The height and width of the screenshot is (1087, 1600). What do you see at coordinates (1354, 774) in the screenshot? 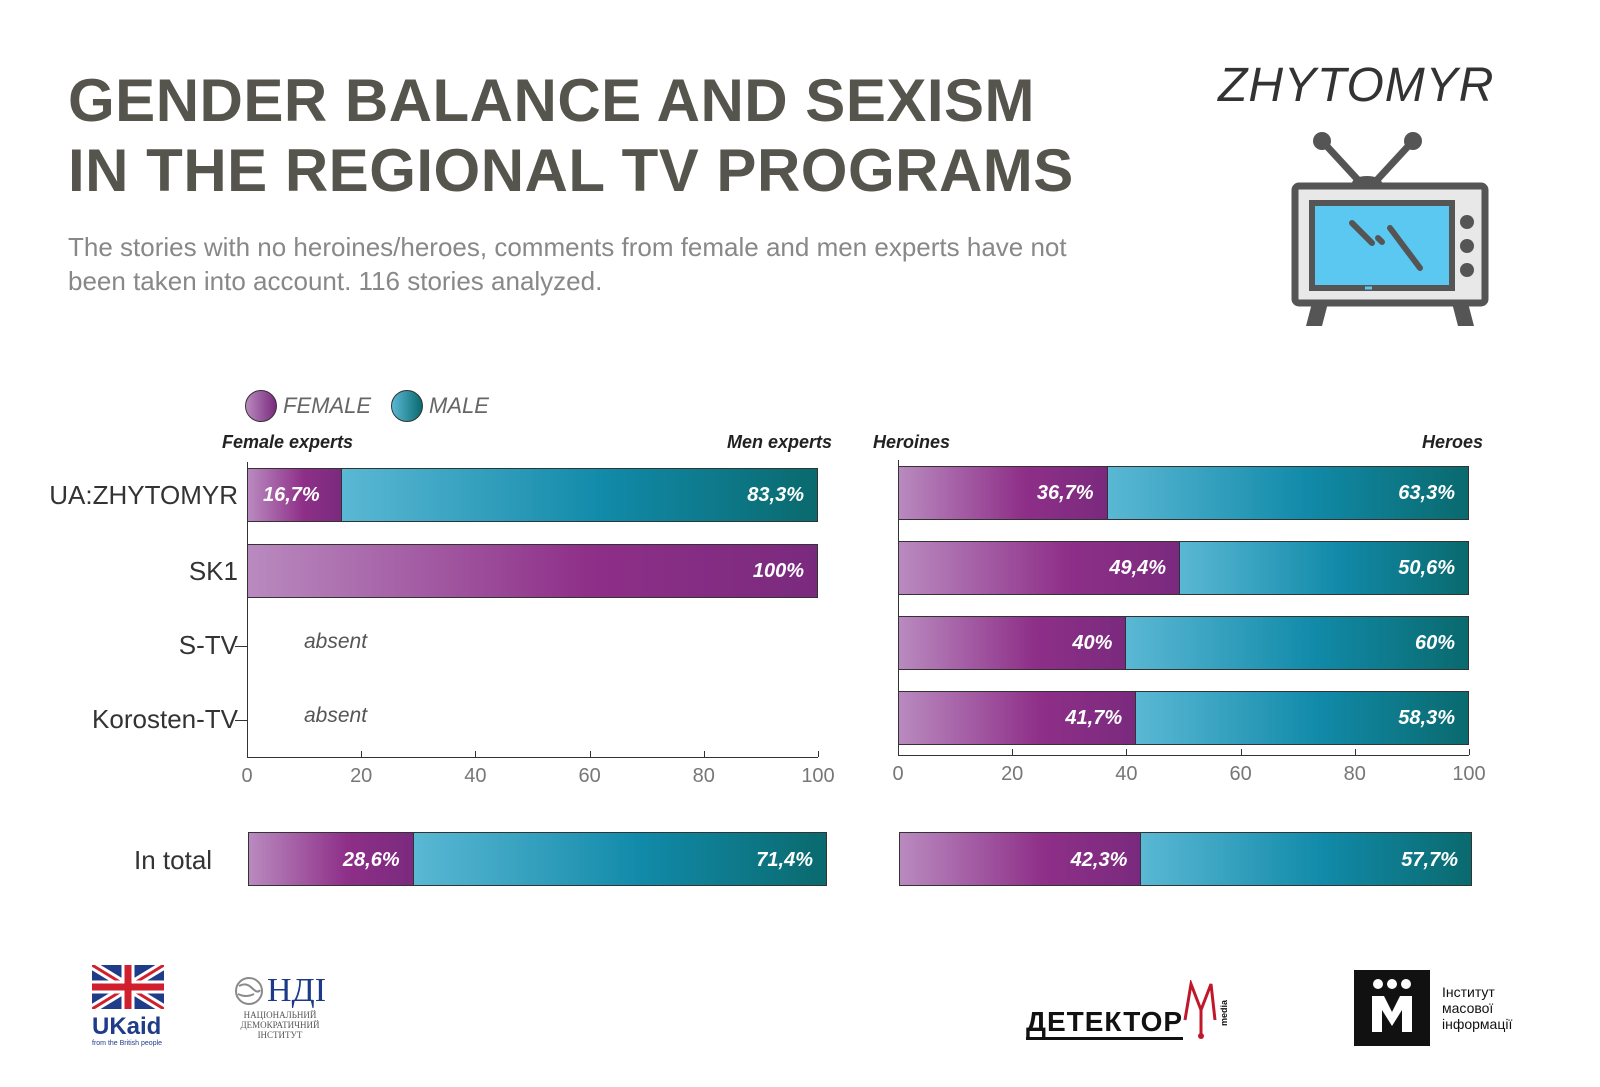
I see `chart-1-tick-label: 80` at bounding box center [1354, 774].